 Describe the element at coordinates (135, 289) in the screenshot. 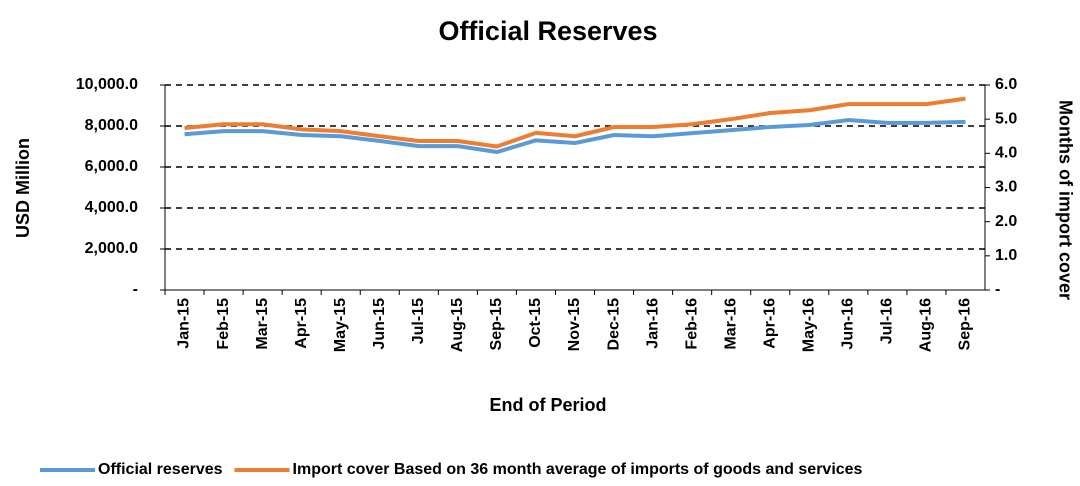

I see `y-tick-label: -` at that location.